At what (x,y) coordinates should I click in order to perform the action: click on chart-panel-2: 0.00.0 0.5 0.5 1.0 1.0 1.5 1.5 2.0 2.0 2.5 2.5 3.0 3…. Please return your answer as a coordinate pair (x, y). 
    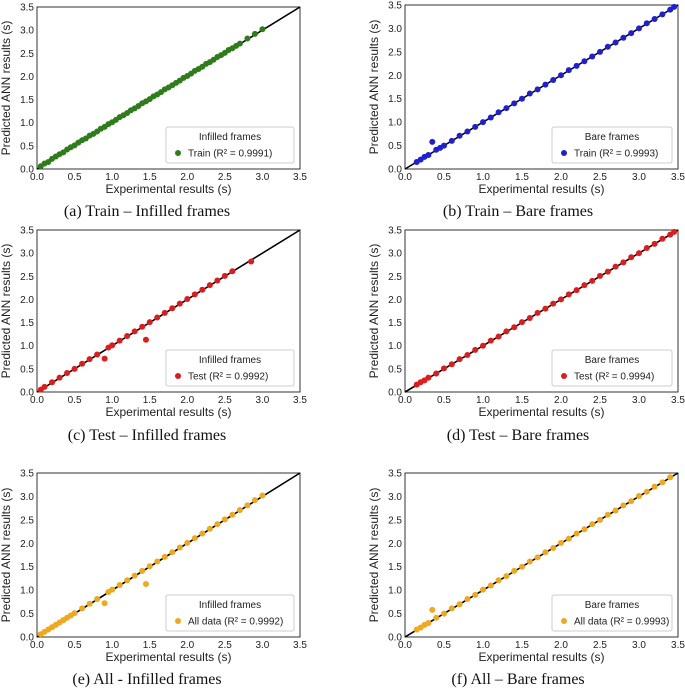
    Looking at the image, I should click on (153, 335).